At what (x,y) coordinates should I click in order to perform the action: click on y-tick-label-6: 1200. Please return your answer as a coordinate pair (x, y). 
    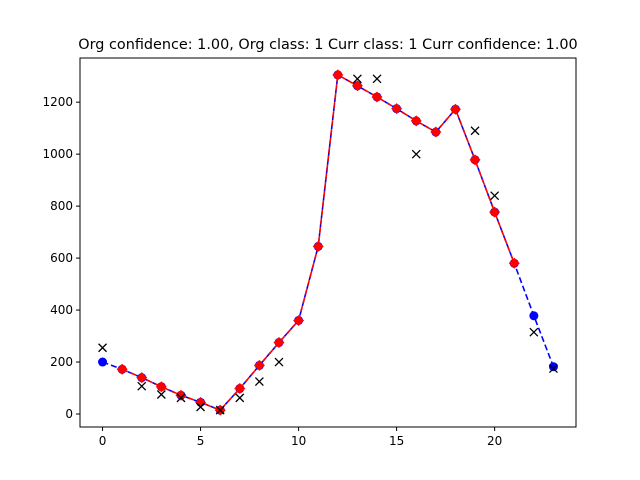
    Looking at the image, I should click on (57, 102).